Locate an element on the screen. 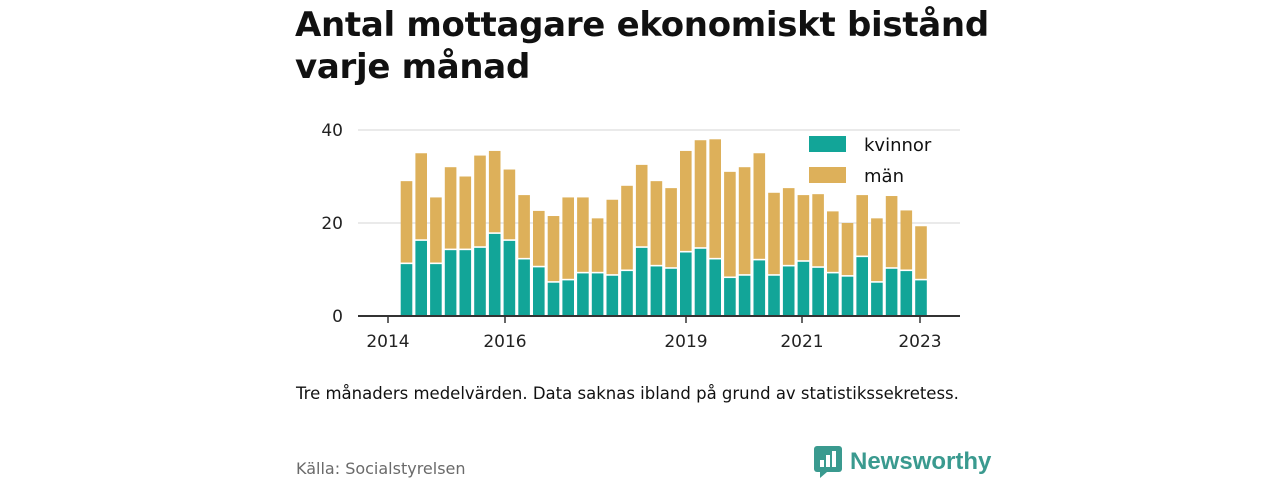 The image size is (1280, 480). legend-swatch-kvinnor is located at coordinates (827, 144).